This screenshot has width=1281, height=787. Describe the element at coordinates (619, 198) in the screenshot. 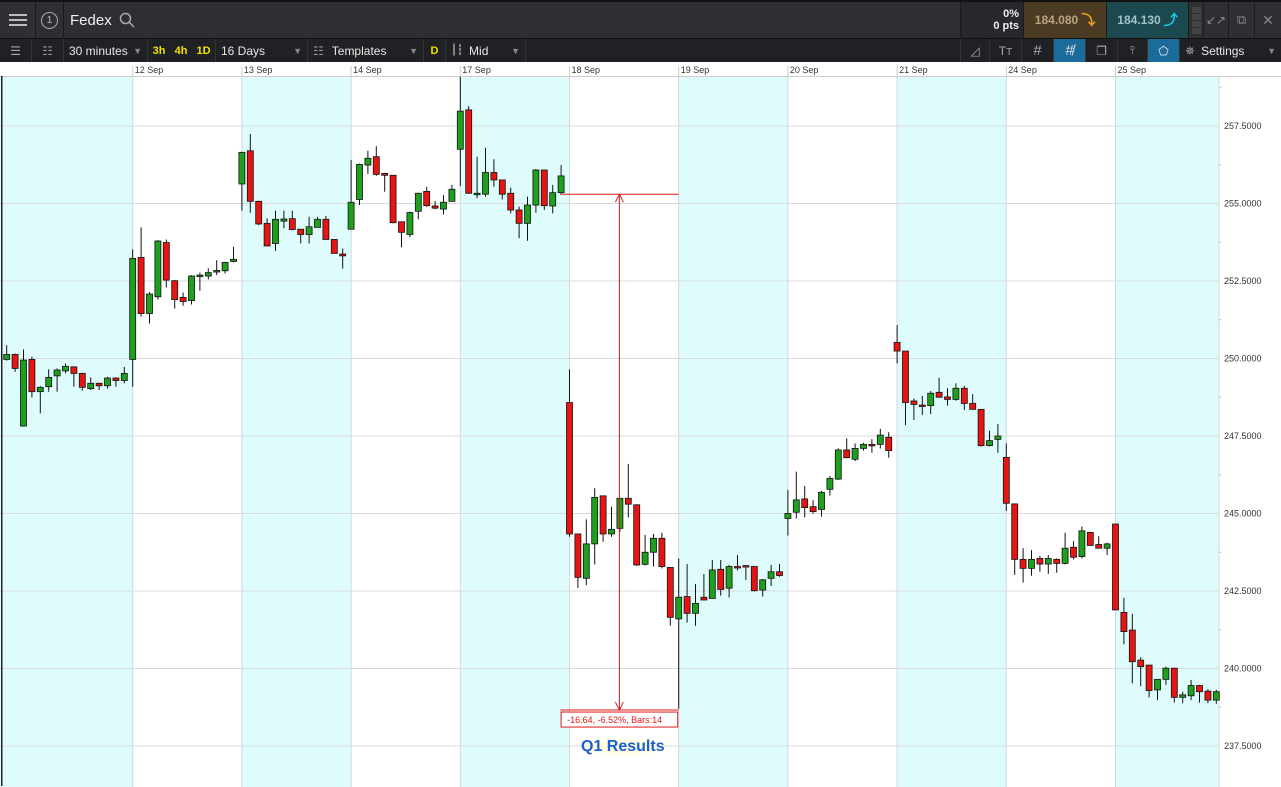

I see `arrow-up-icon` at that location.